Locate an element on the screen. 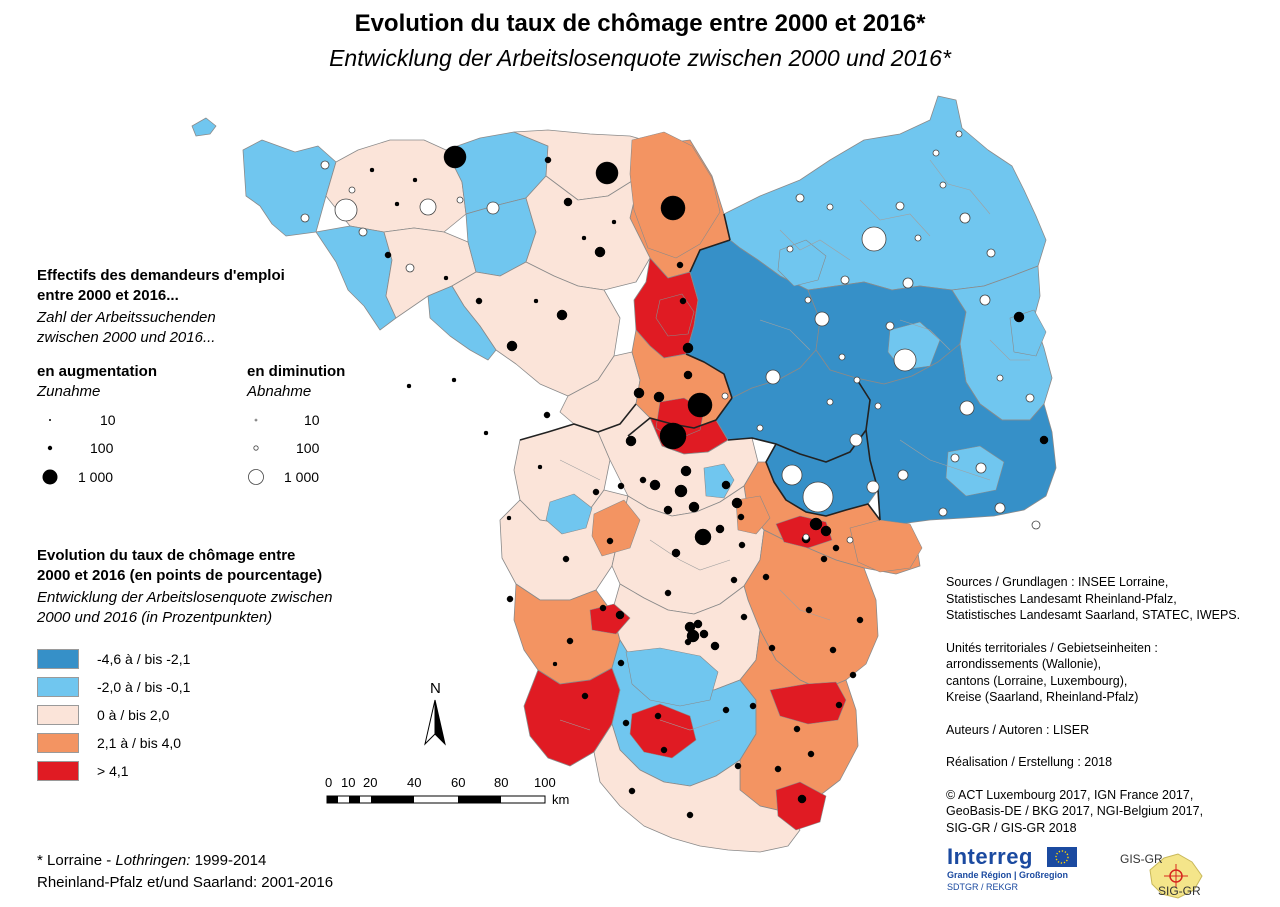 The image size is (1280, 907). region-wallonie-sw is located at coordinates (356, 278).